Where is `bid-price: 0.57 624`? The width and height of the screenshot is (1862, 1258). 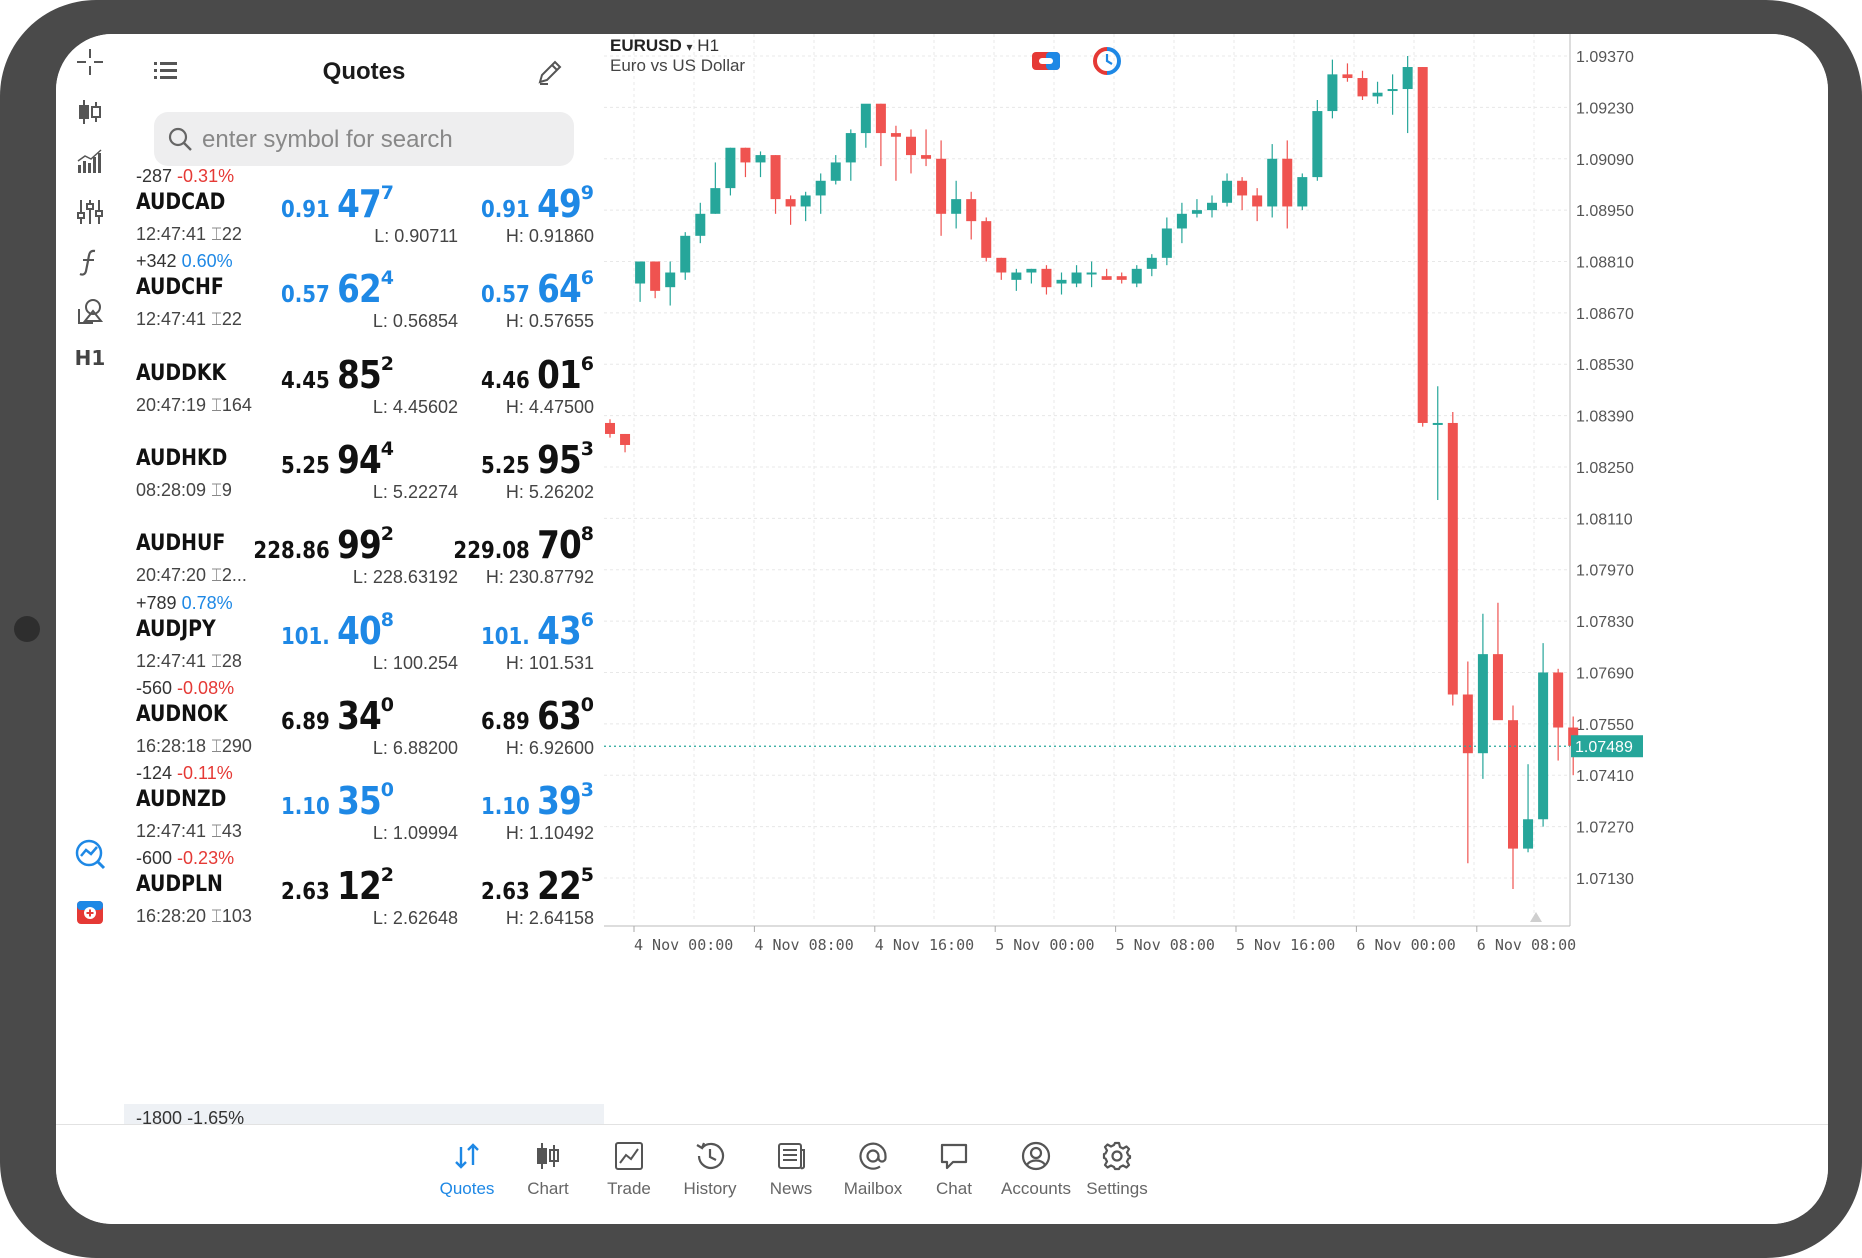
bid-price: 0.57 624 is located at coordinates (294, 289).